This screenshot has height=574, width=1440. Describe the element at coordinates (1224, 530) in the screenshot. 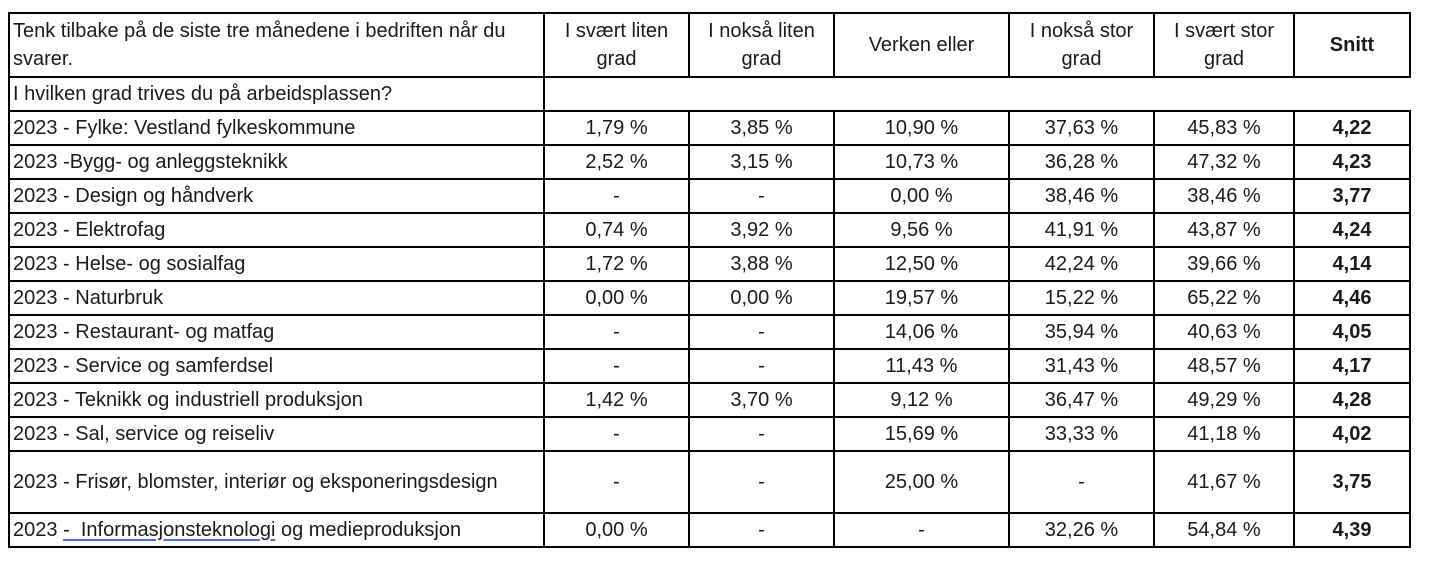

I see `cell-very-high: 54,84 %` at that location.